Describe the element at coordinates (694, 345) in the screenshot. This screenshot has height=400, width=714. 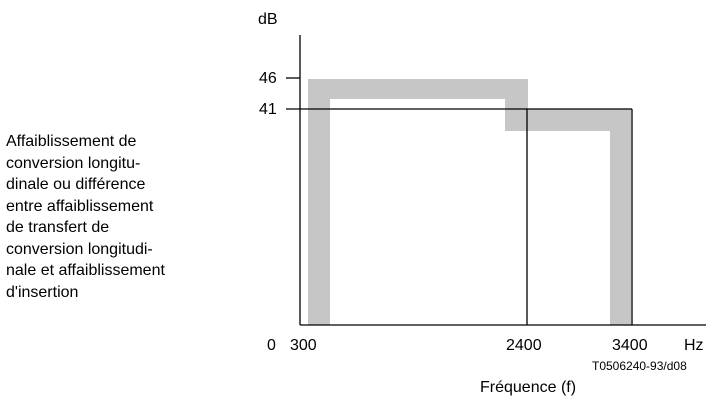
I see `x-unit-label: Hz` at that location.